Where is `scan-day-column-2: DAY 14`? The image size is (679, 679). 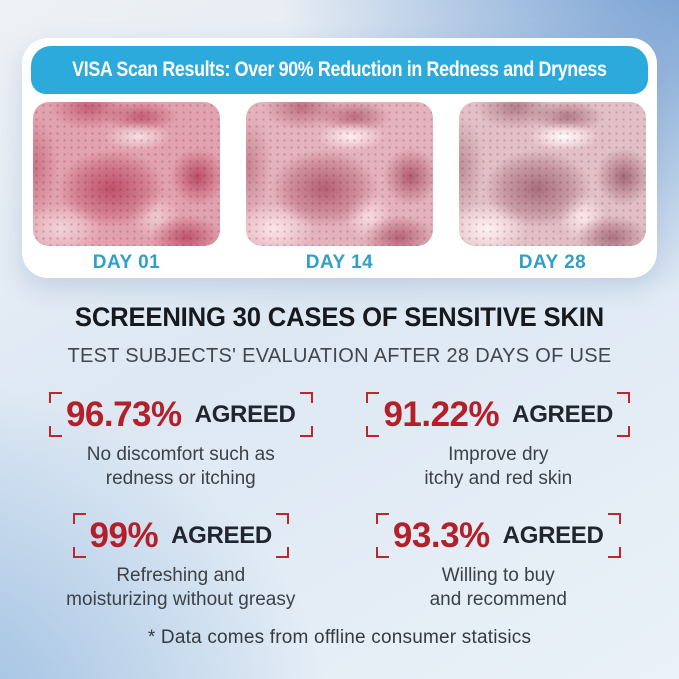
scan-day-column-2: DAY 14 is located at coordinates (339, 188).